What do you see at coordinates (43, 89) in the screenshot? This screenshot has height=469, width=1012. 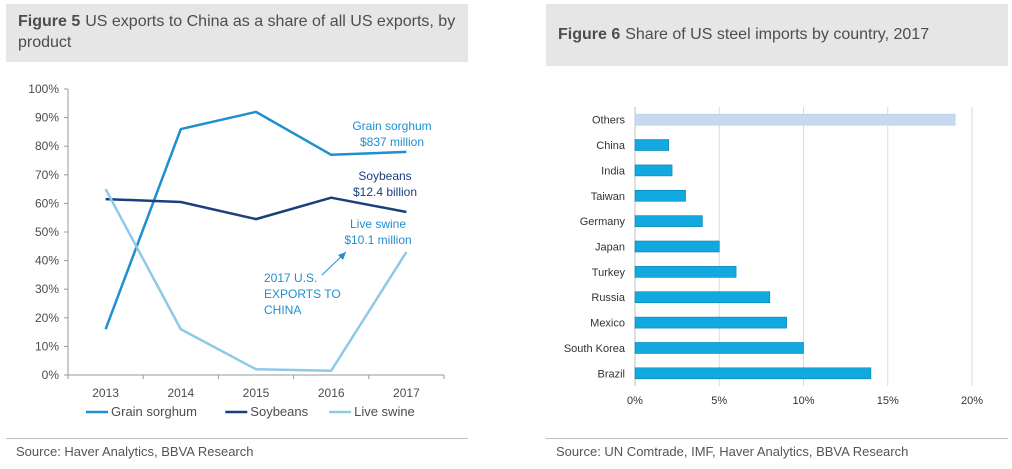 I see `y-tick-label: 100%` at bounding box center [43, 89].